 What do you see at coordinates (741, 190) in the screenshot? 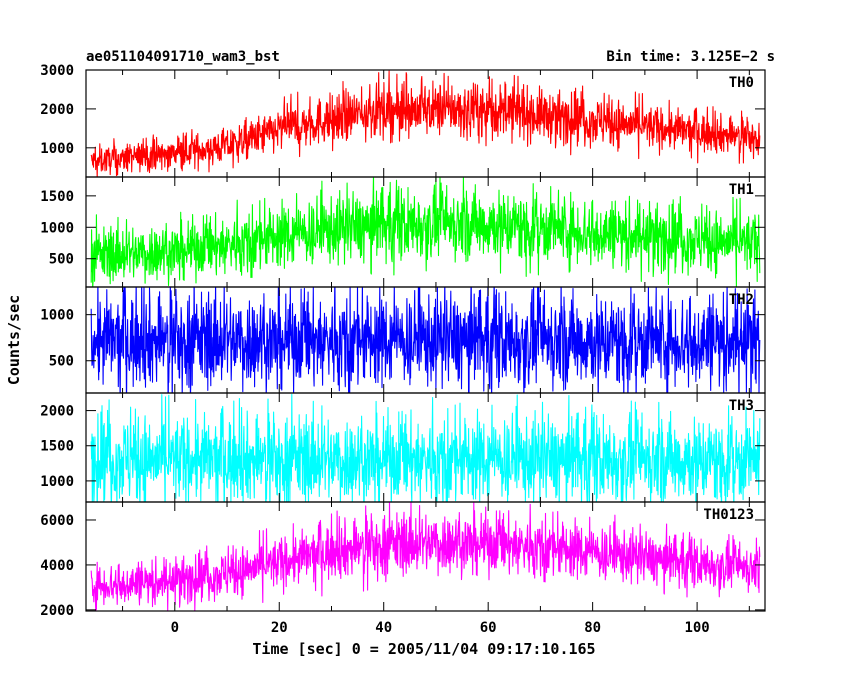
I see `panel-label-th1: TH1` at bounding box center [741, 190].